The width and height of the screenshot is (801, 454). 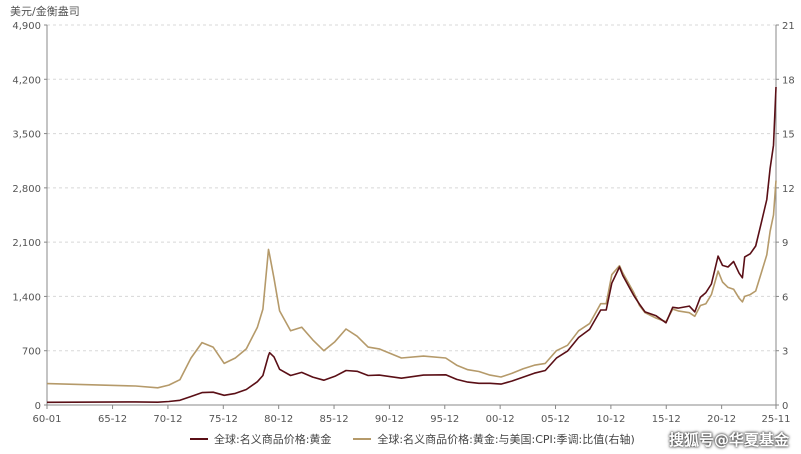 What do you see at coordinates (167, 419) in the screenshot?
I see `x-tick-label: 70-12` at bounding box center [167, 419].